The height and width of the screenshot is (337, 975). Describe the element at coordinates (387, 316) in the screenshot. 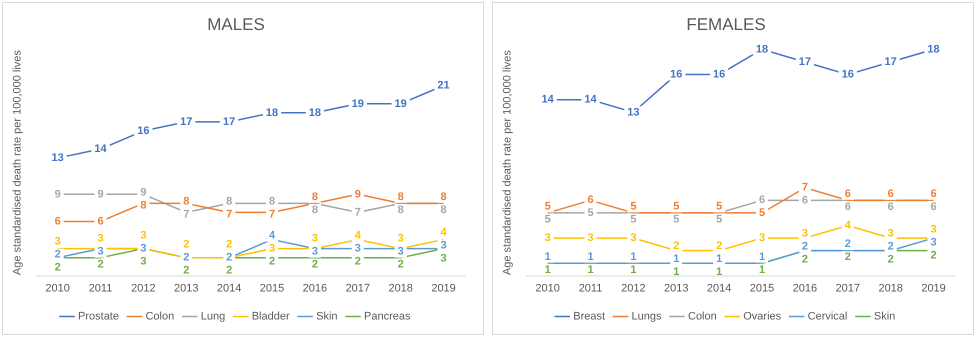

I see `legend-label: Pancreas` at that location.